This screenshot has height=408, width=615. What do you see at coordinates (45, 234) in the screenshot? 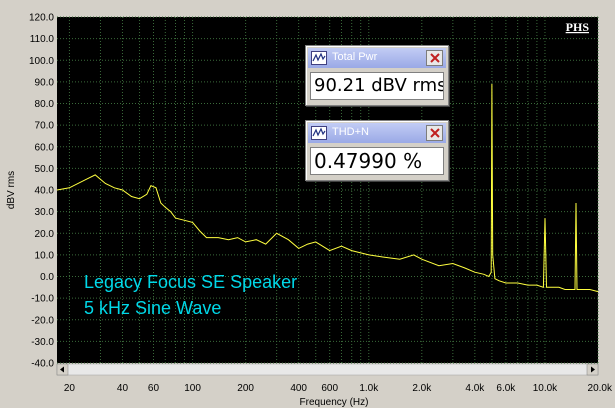
I see `y-tick-label: 20.0` at bounding box center [45, 234].